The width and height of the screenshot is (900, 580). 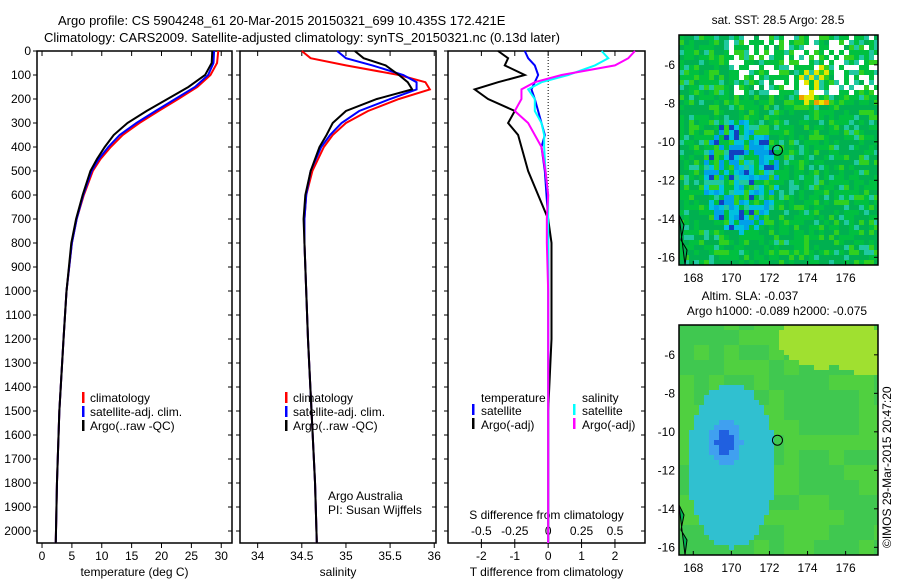 I want to click on x-axis-label: salinity, so click(x=338, y=572).